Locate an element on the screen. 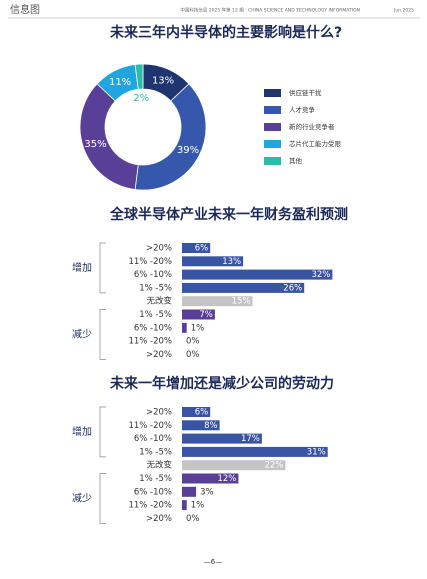 Image resolution: width=427 pixels, height=579 pixels. value-label: 32% is located at coordinates (320, 275).